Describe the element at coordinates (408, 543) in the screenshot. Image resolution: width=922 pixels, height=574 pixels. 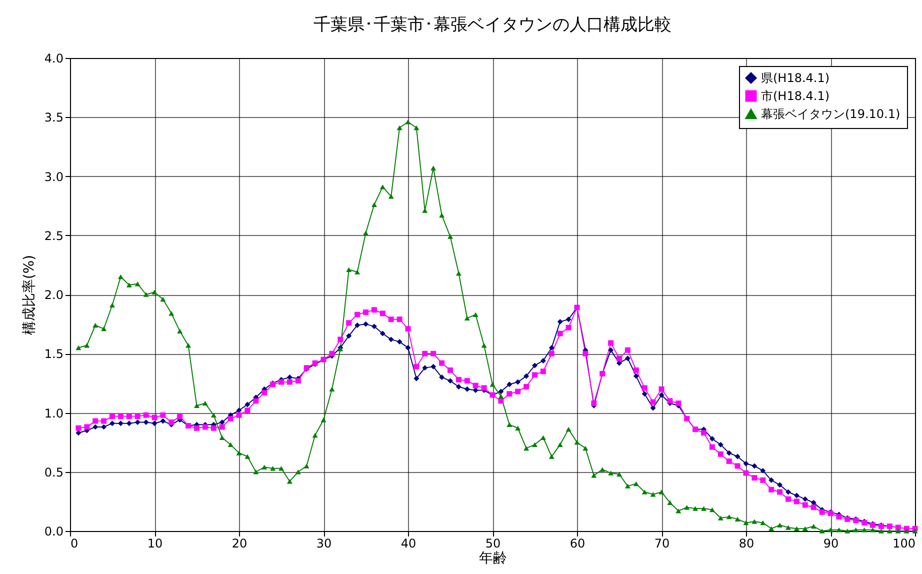
I see `x-tick-label: 40` at that location.